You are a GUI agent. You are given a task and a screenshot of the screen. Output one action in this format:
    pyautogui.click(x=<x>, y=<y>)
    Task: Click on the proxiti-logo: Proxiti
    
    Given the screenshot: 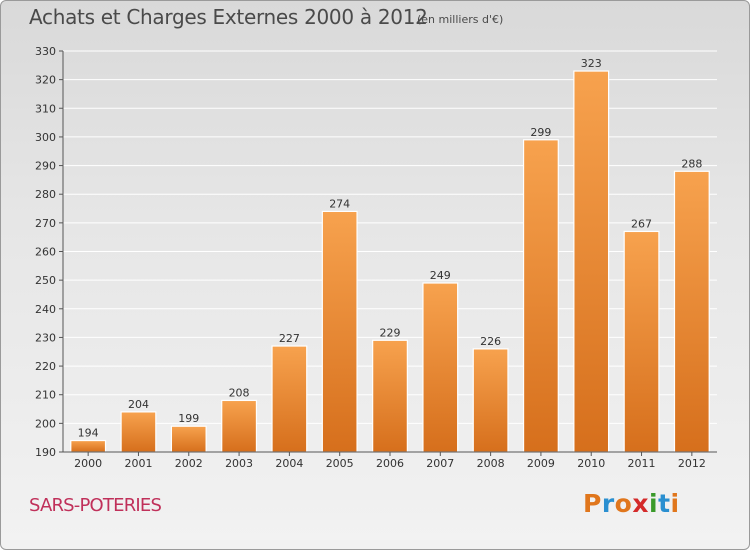 What is the action you would take?
    pyautogui.click(x=631, y=503)
    